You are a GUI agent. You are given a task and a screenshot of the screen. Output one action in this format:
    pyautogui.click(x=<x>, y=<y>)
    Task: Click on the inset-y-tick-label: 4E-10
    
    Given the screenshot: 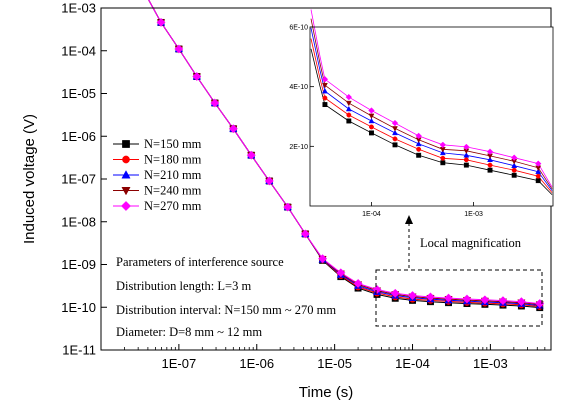 What is the action you would take?
    pyautogui.click(x=298, y=87)
    